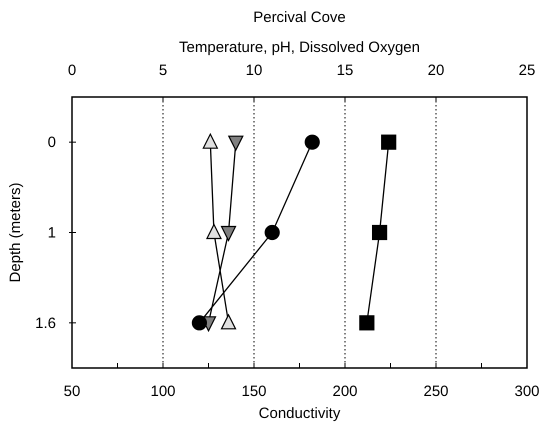 The width and height of the screenshot is (540, 436). What do you see at coordinates (299, 47) in the screenshot?
I see `x2-axis-title: Temperature, pH, Dissolved Oxygen` at bounding box center [299, 47].